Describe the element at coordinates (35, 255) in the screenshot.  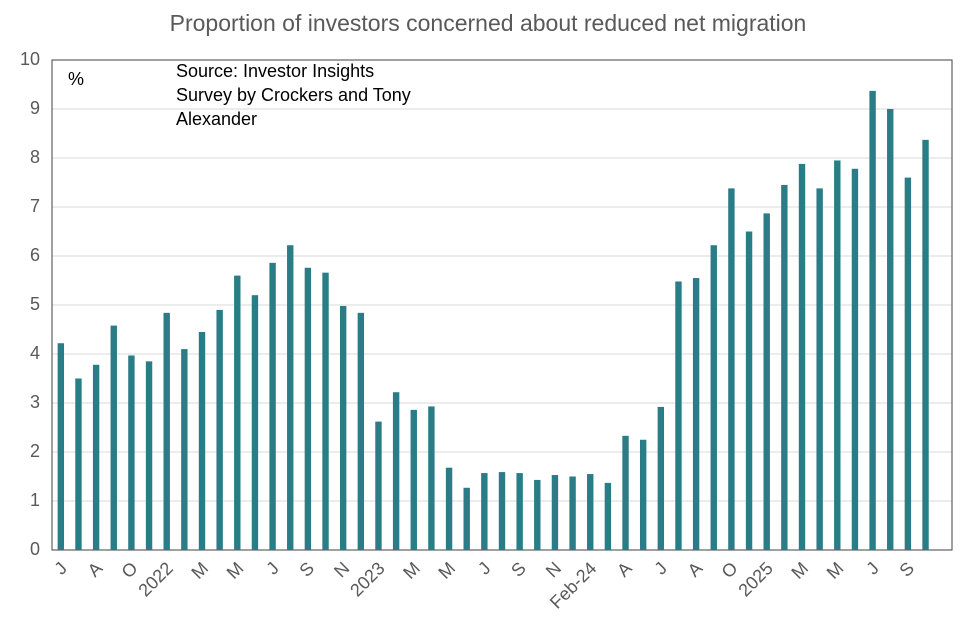
I see `y-tick-label: 6` at that location.